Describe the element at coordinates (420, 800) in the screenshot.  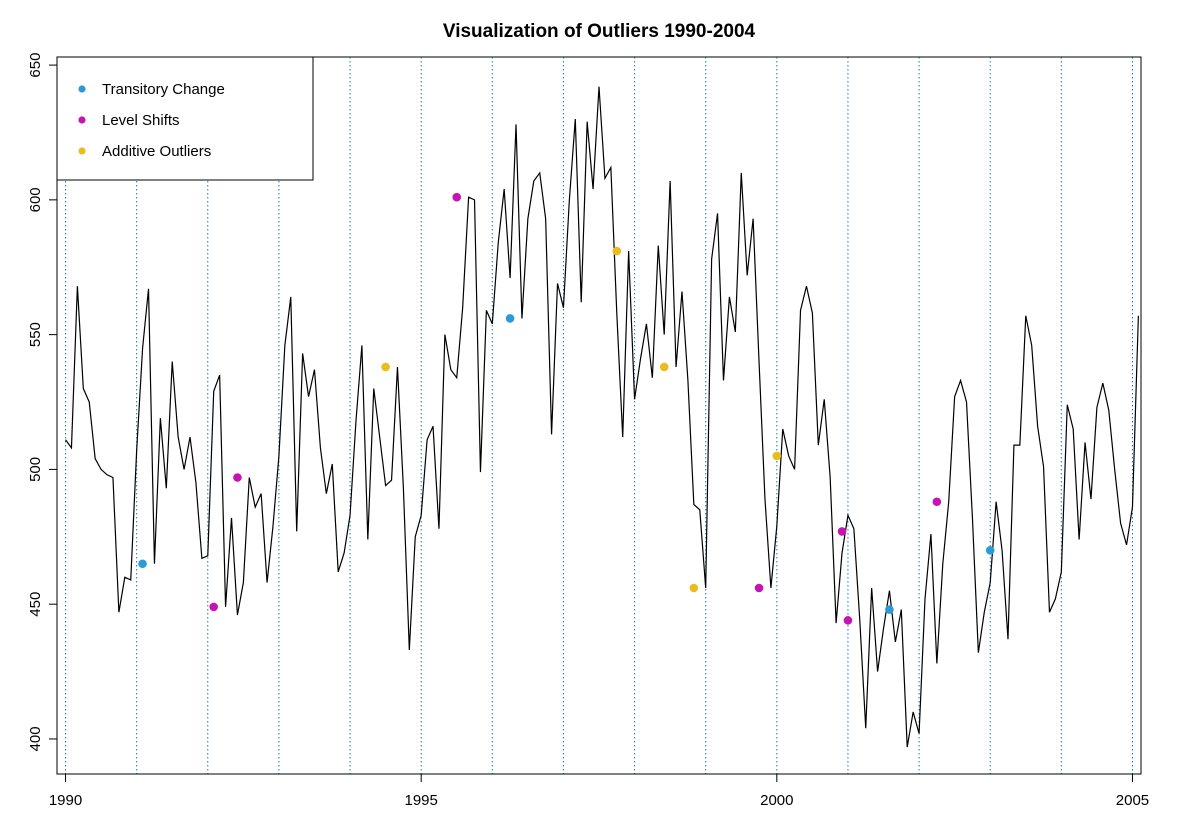
I see `x-tick-label-1995: 1995` at that location.